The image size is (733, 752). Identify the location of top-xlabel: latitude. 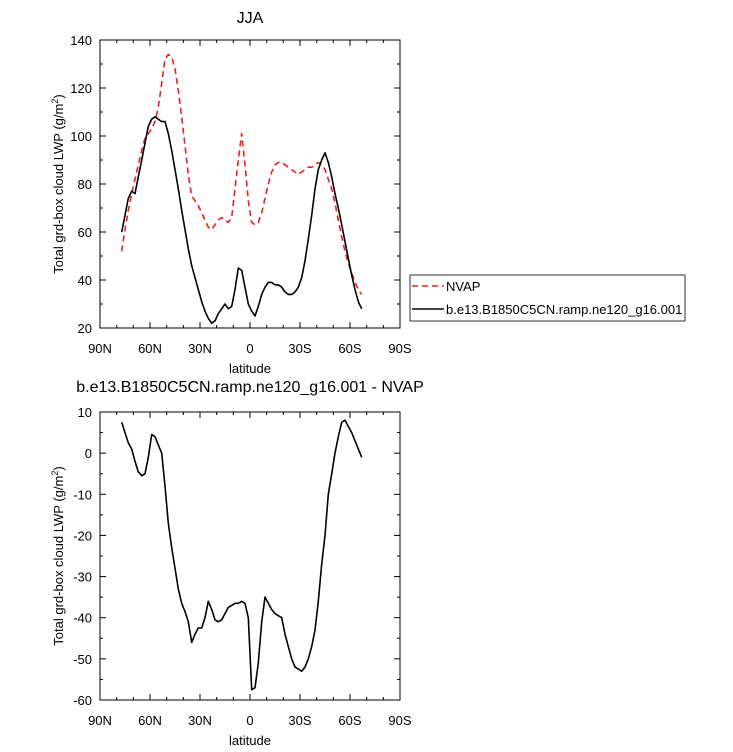
(250, 368).